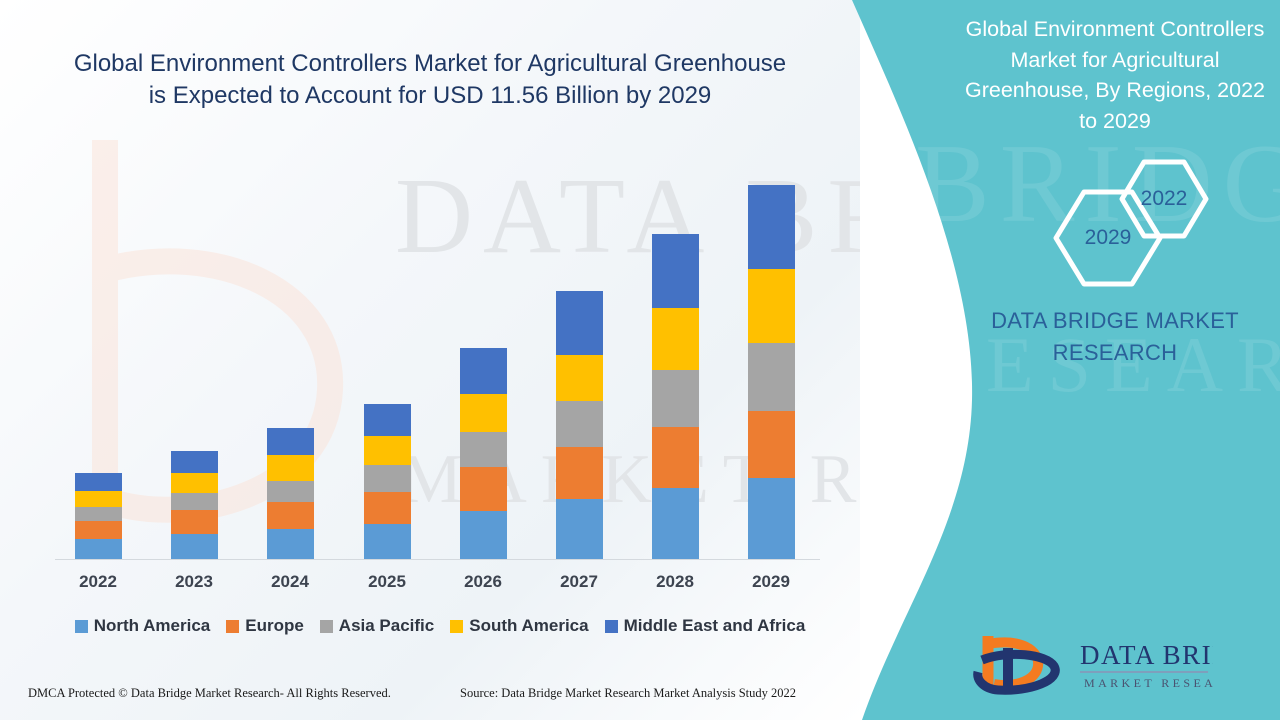  What do you see at coordinates (1146, 655) in the screenshot?
I see `logo-primary-text: DATA BRIDGE` at bounding box center [1146, 655].